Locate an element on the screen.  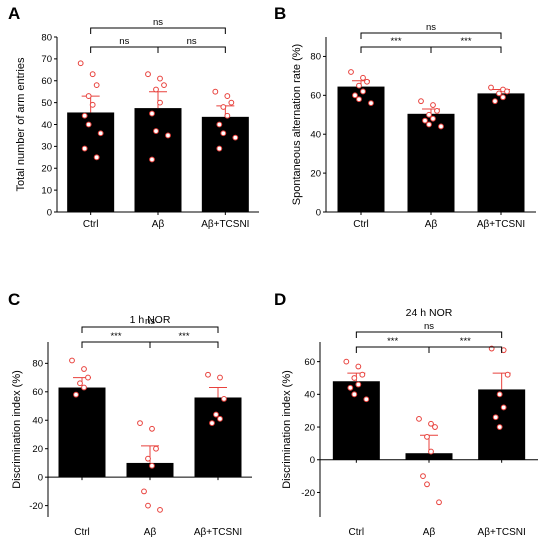
chart-title: 1 h NOR is located at coordinates (150, 320).